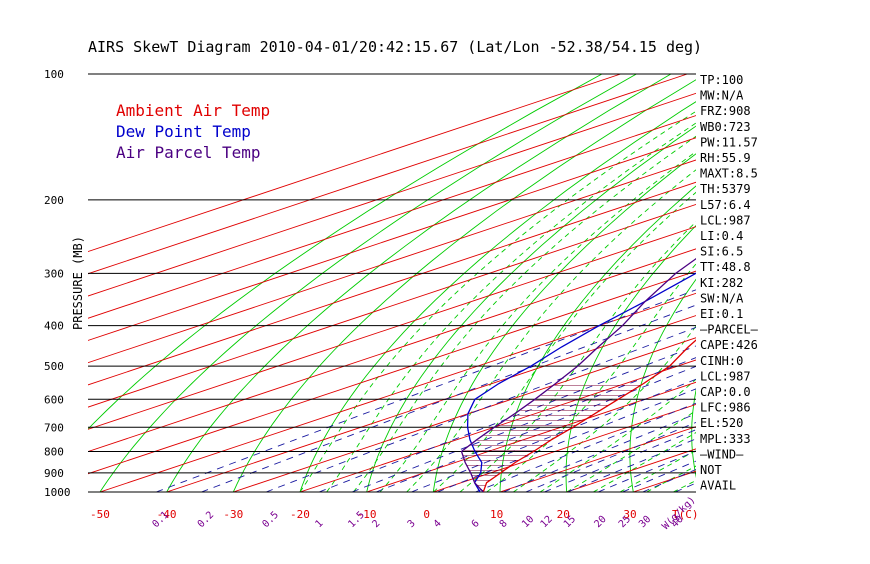 This screenshot has height=564, width=870. Describe the element at coordinates (725, 392) in the screenshot. I see `stat-item: CAP:0.0` at that location.